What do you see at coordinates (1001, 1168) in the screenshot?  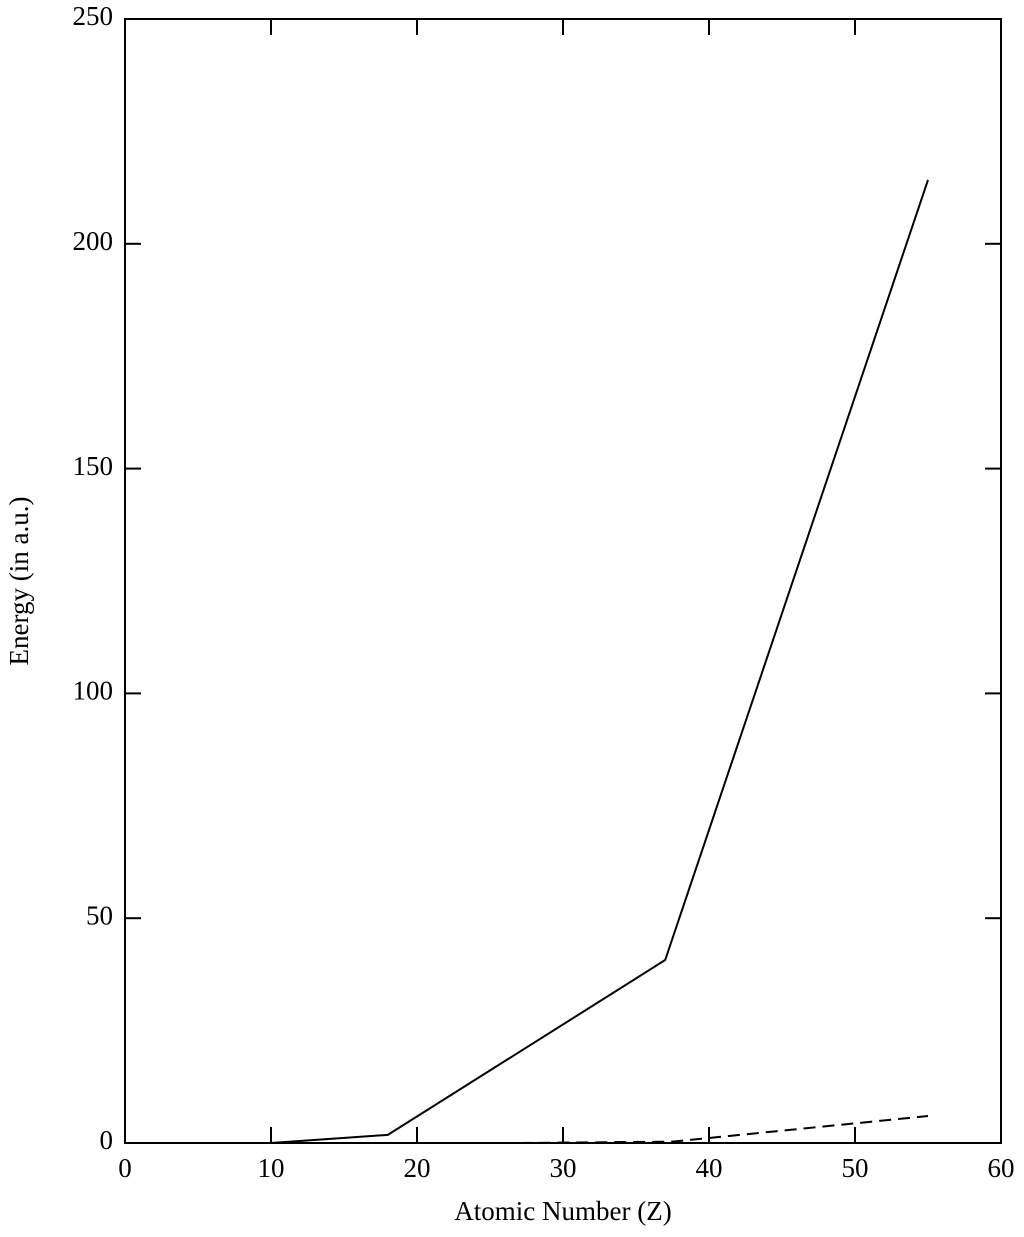 I see `x-tick-label: 60` at bounding box center [1001, 1168].